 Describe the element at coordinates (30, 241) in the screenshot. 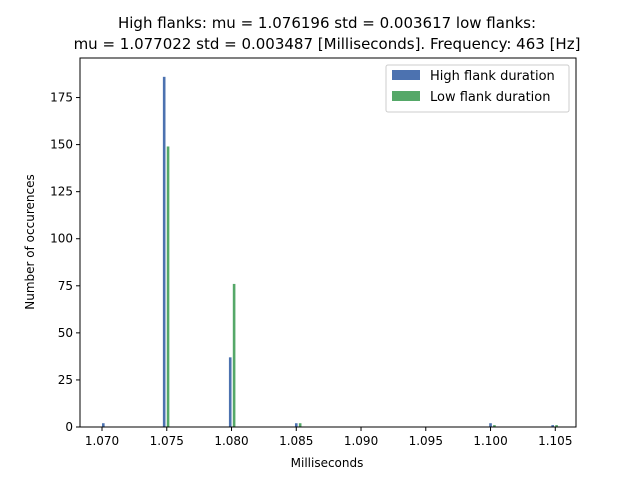

I see `y-axis-label: Number of occurences` at that location.